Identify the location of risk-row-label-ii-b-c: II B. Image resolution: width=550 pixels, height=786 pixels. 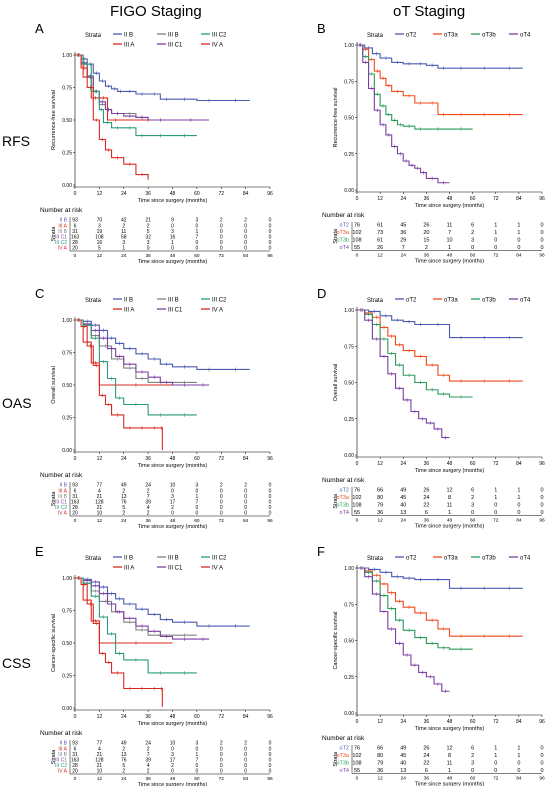
(63, 486).